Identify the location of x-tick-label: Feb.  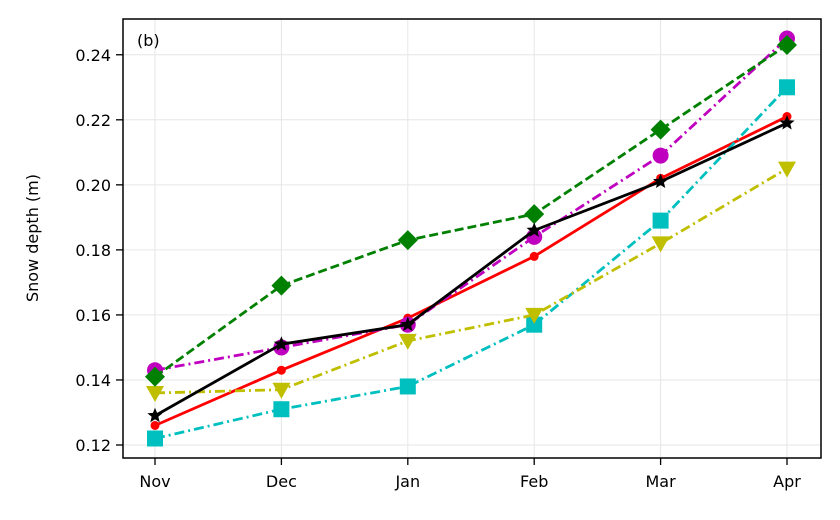
(534, 481).